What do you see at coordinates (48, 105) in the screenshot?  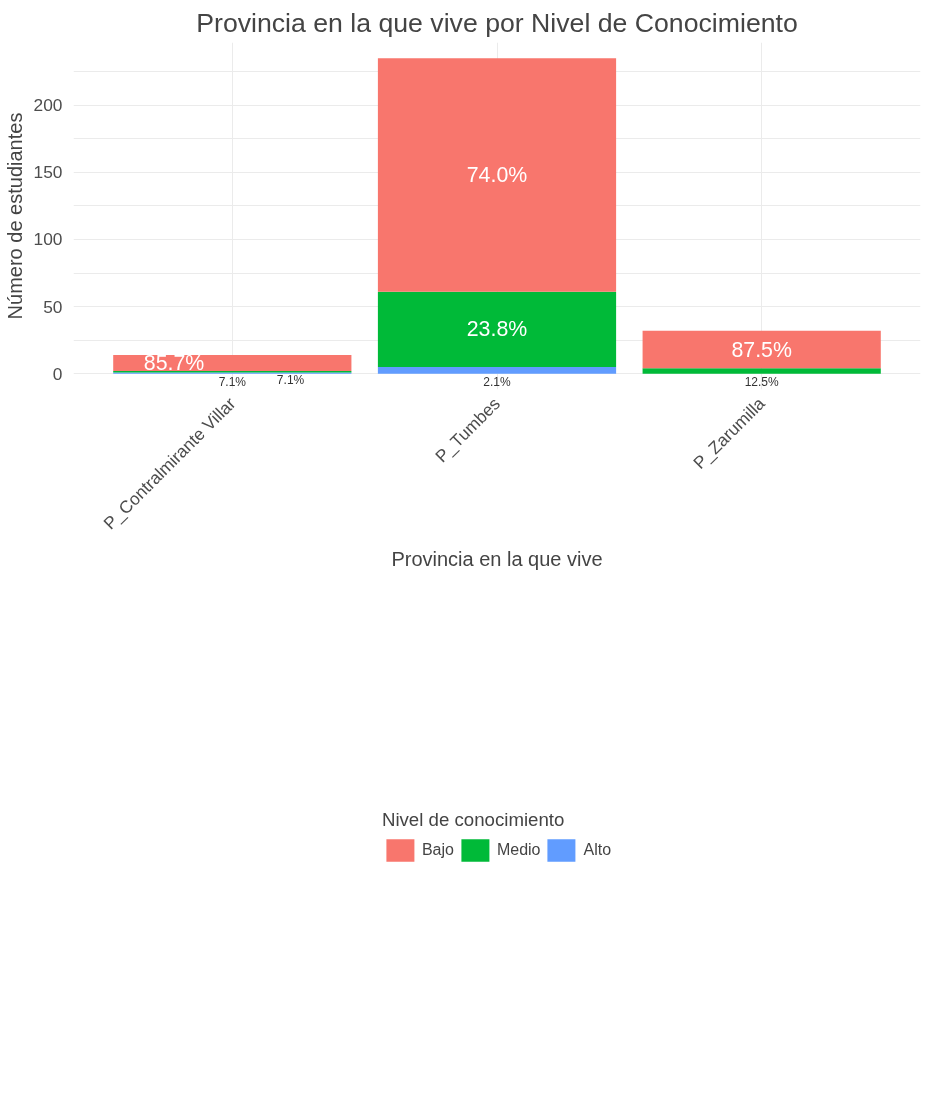 I see `y-tick-label: 200` at bounding box center [48, 105].